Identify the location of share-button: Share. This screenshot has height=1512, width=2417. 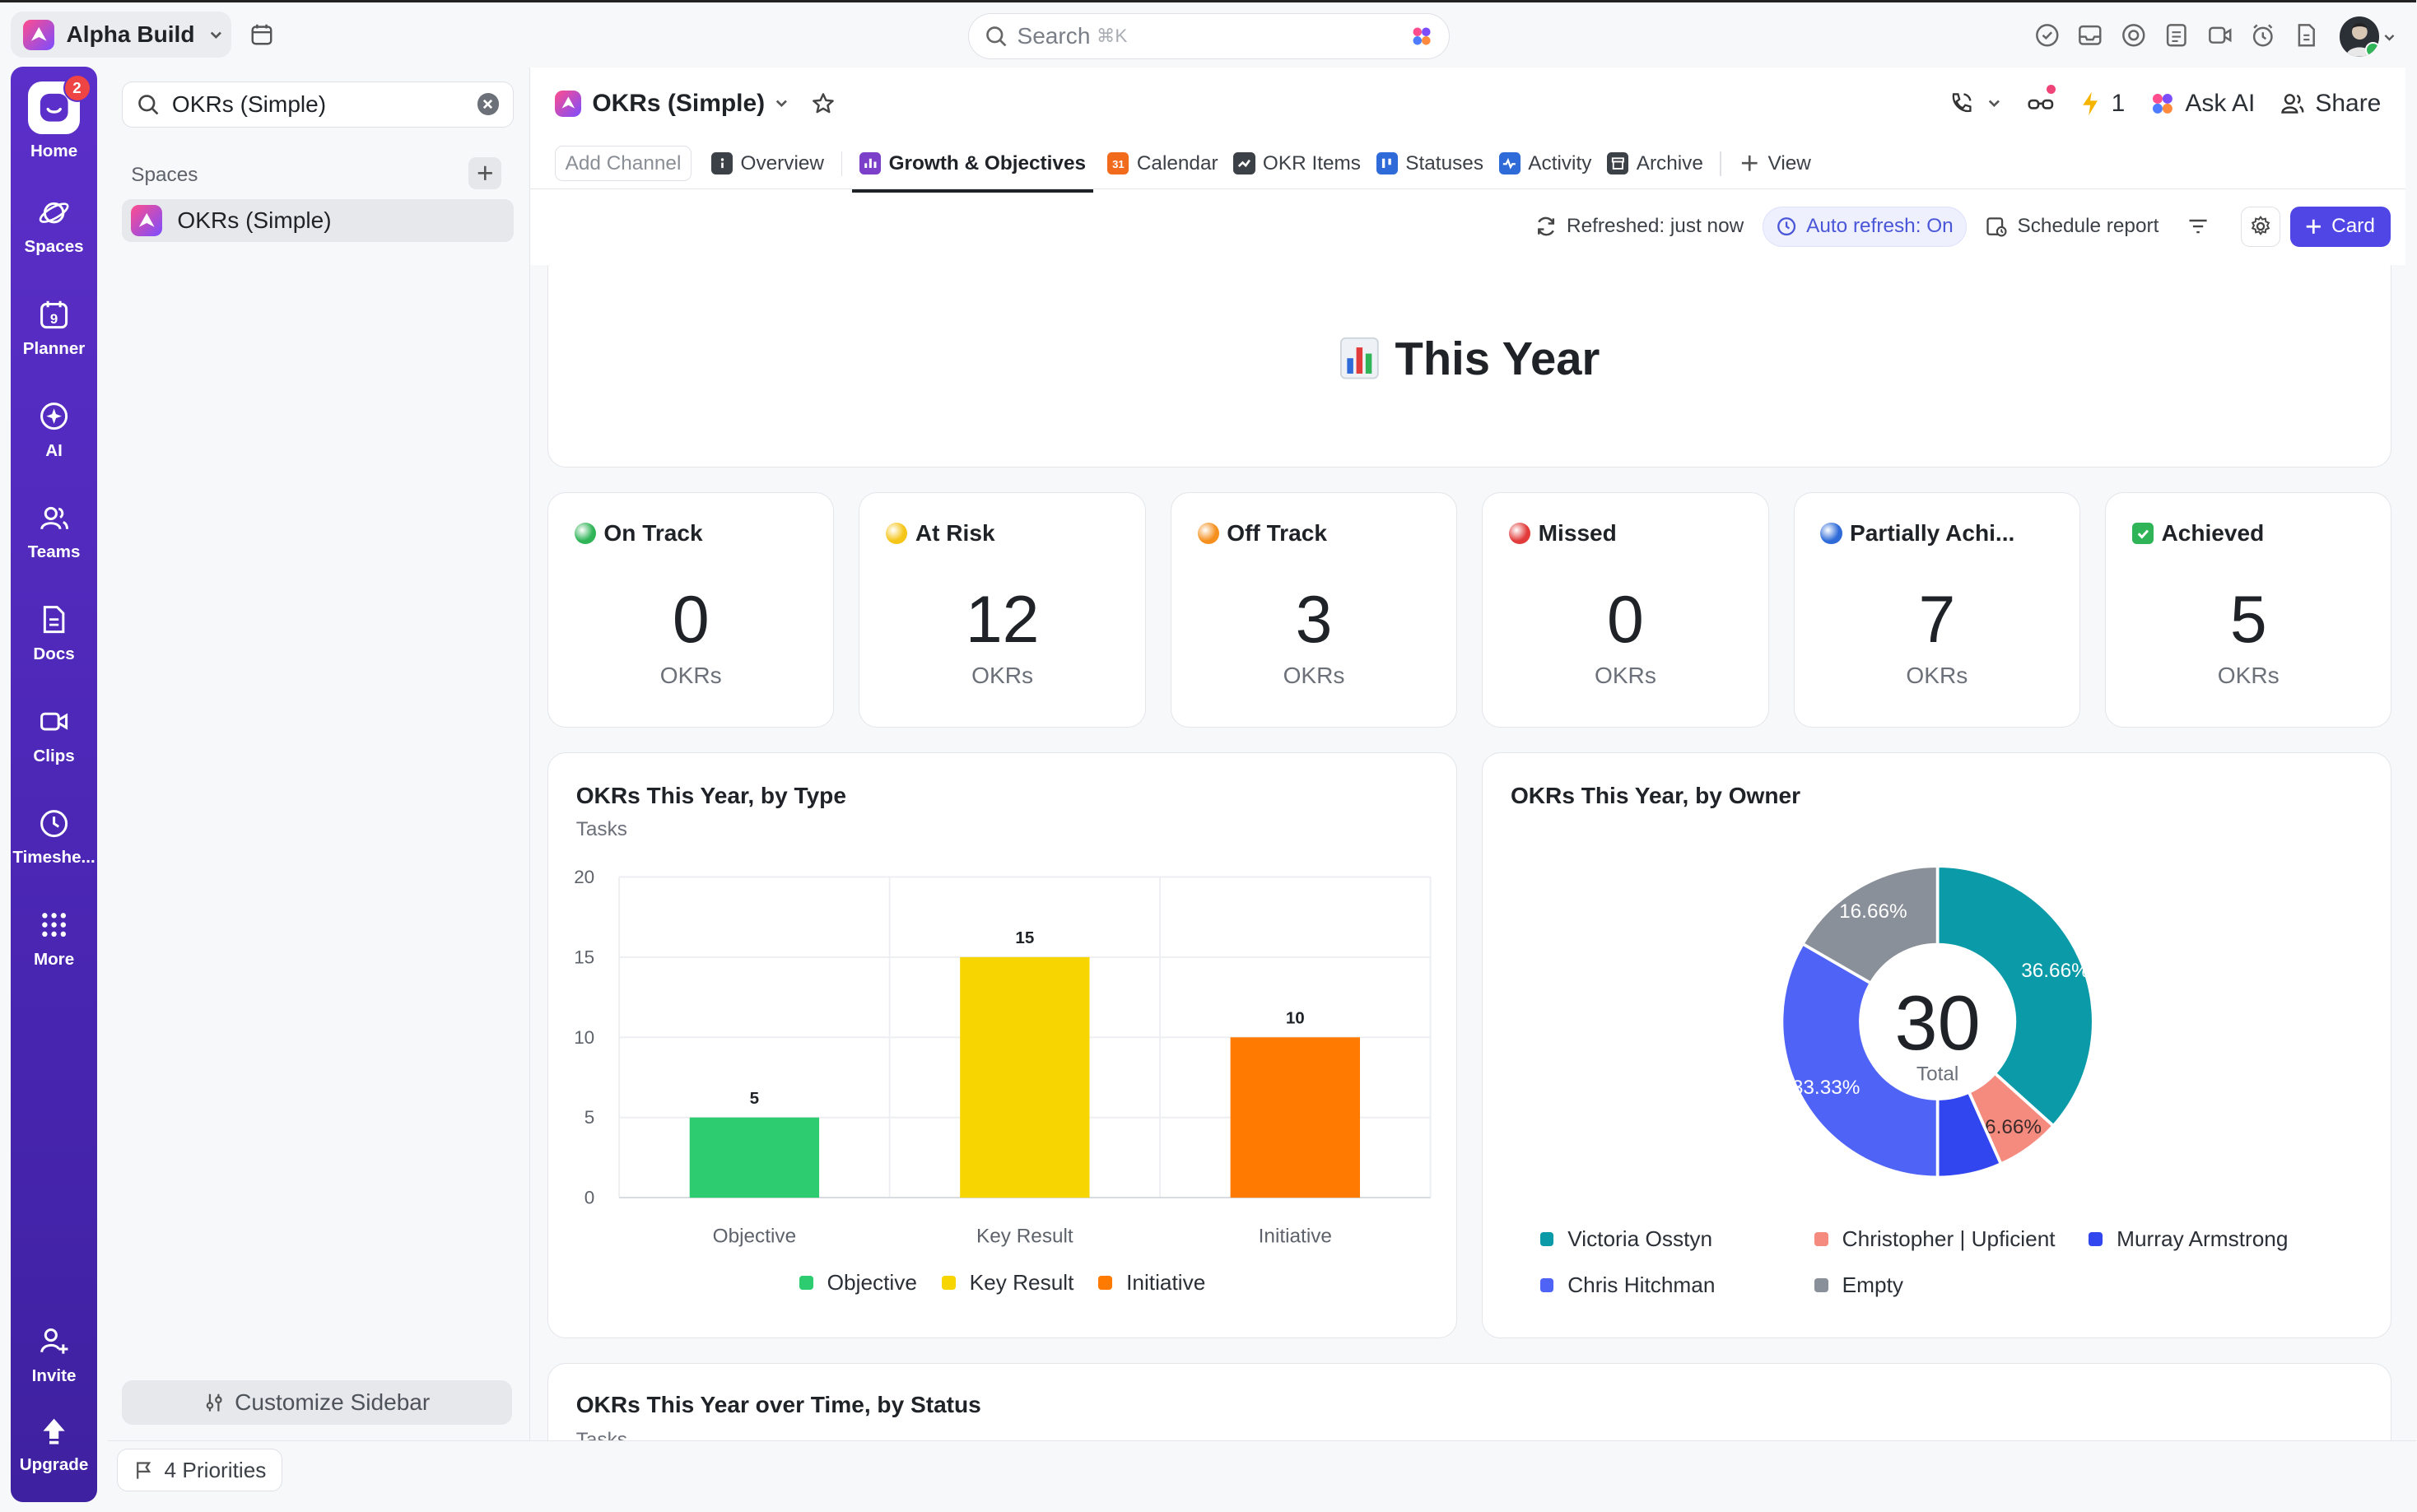
(2330, 104).